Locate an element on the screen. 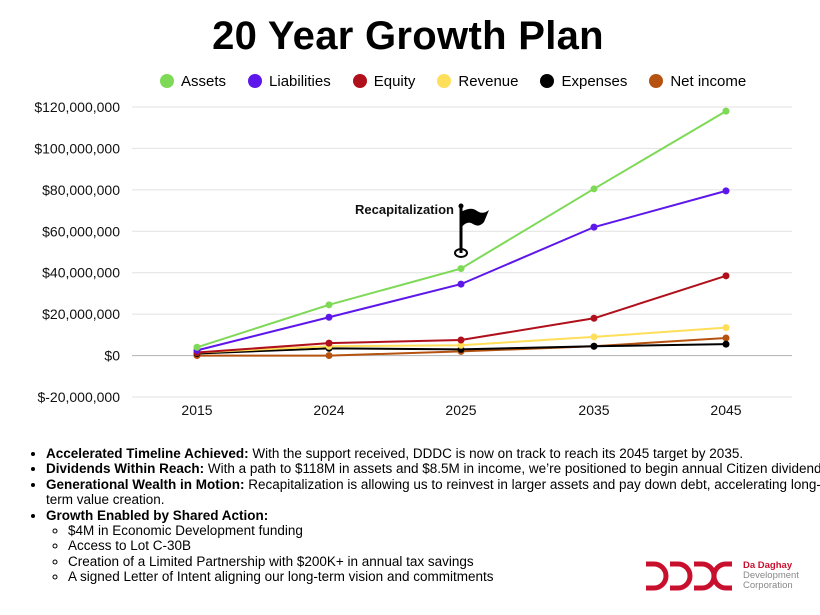  x-tick-label: 2035 is located at coordinates (593, 410).